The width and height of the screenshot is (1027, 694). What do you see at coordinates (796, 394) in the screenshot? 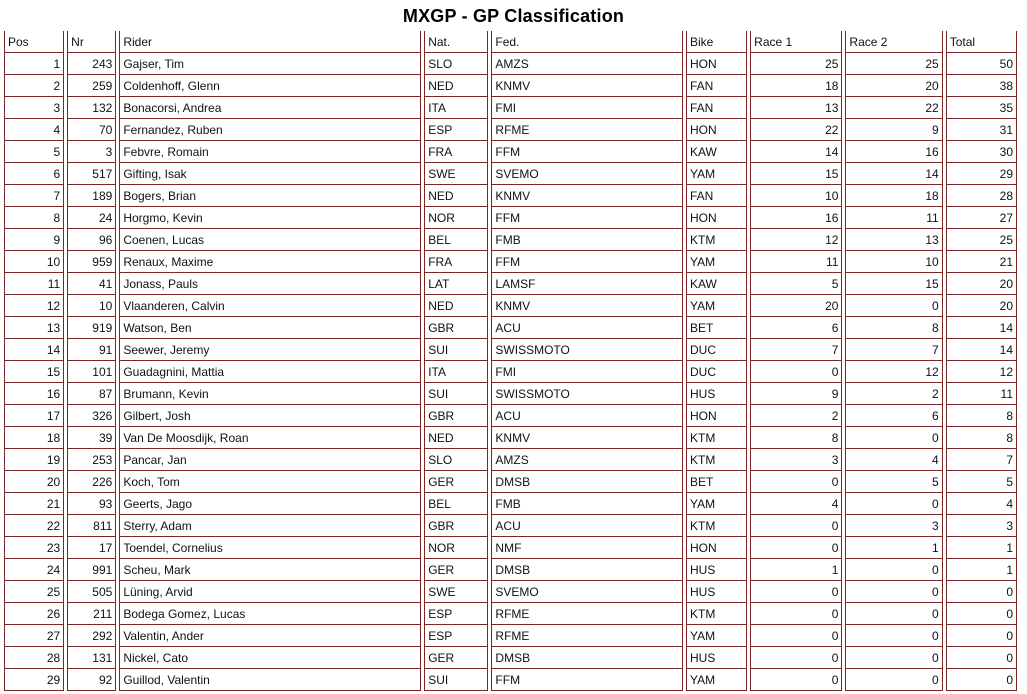
I see `cell-race1: 9` at bounding box center [796, 394].